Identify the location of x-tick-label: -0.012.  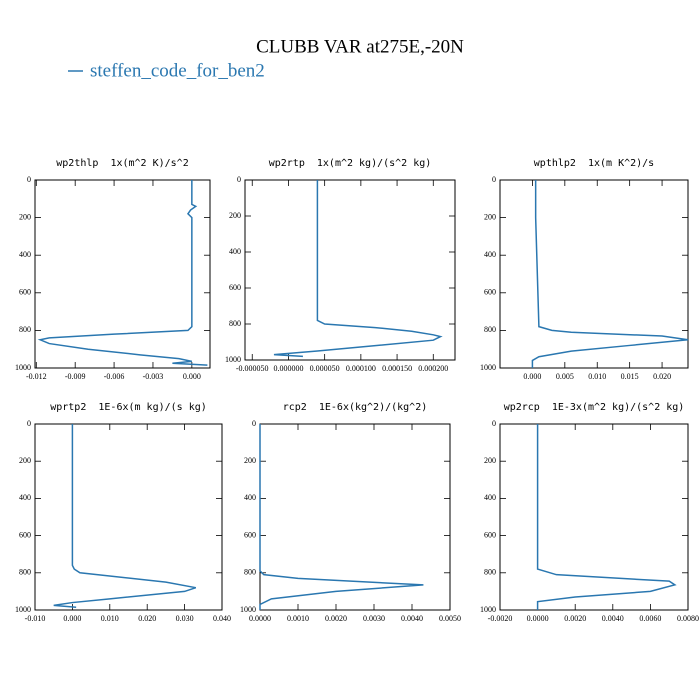
(36, 376).